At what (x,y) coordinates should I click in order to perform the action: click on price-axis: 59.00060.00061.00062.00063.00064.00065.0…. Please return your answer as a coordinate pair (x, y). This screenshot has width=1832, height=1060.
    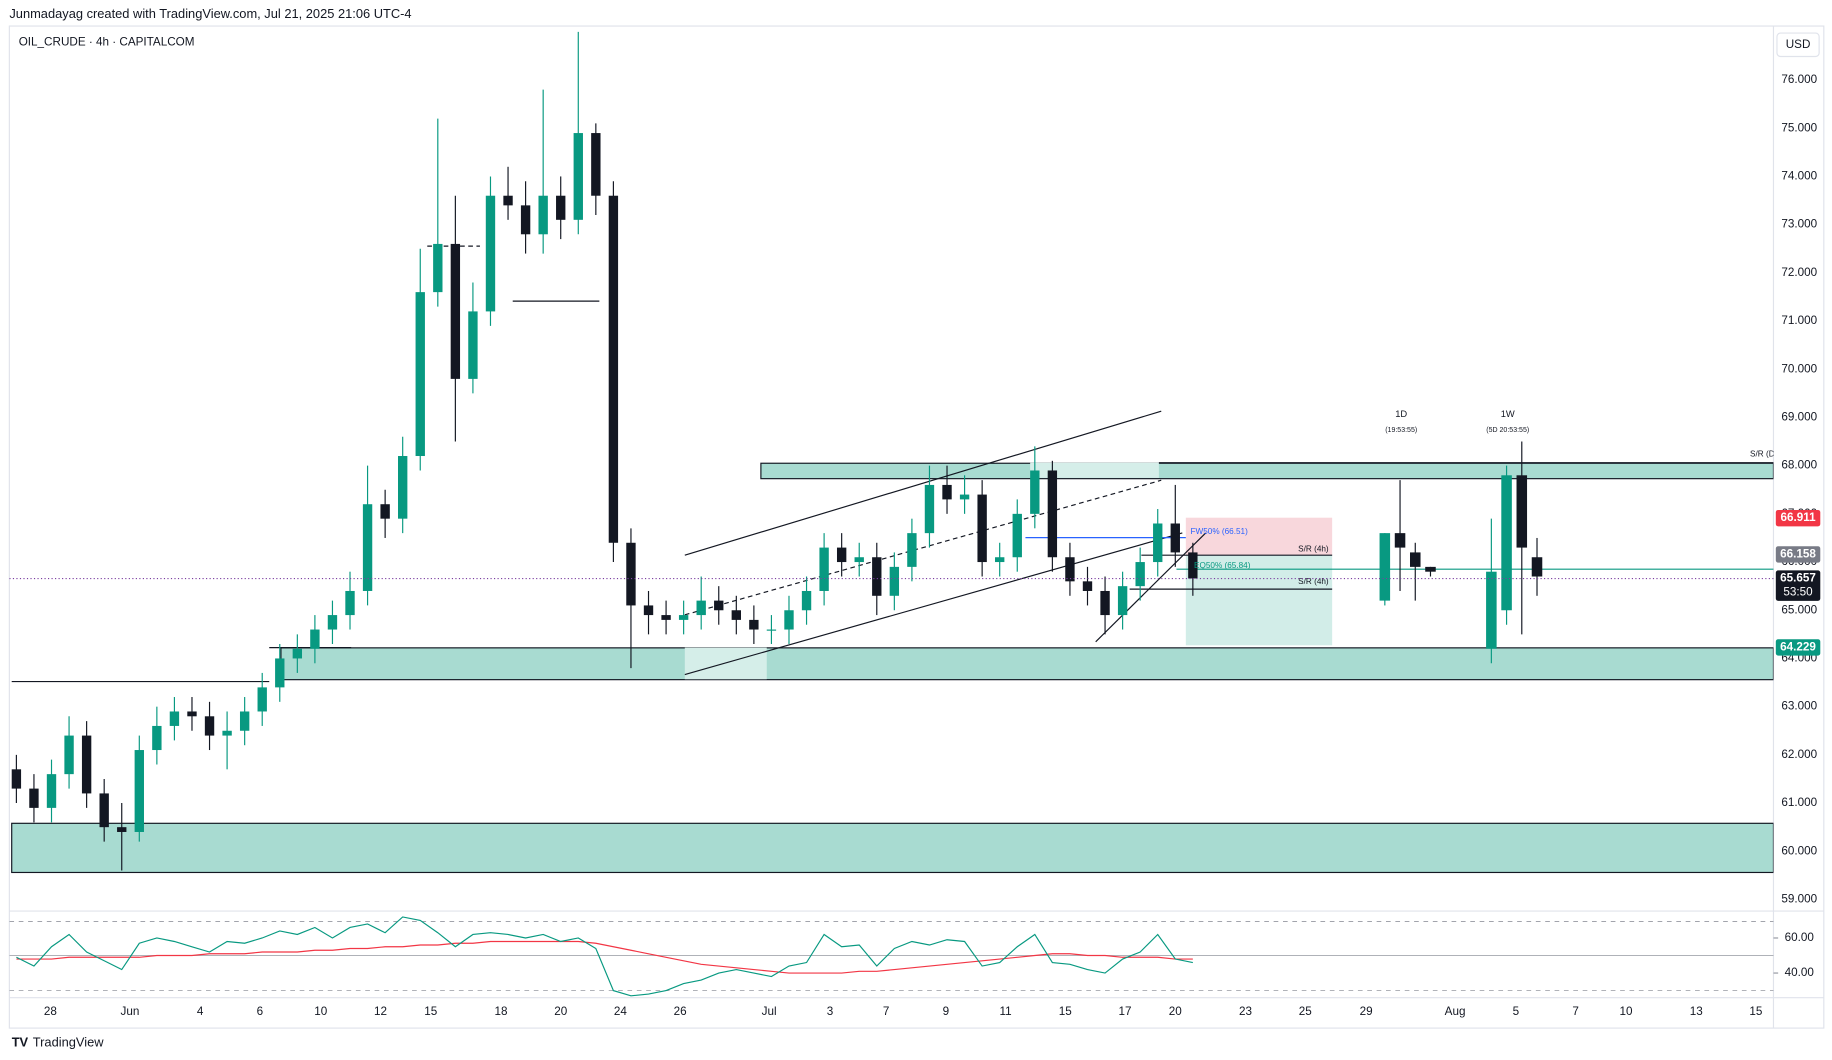
    Looking at the image, I should click on (1798, 489).